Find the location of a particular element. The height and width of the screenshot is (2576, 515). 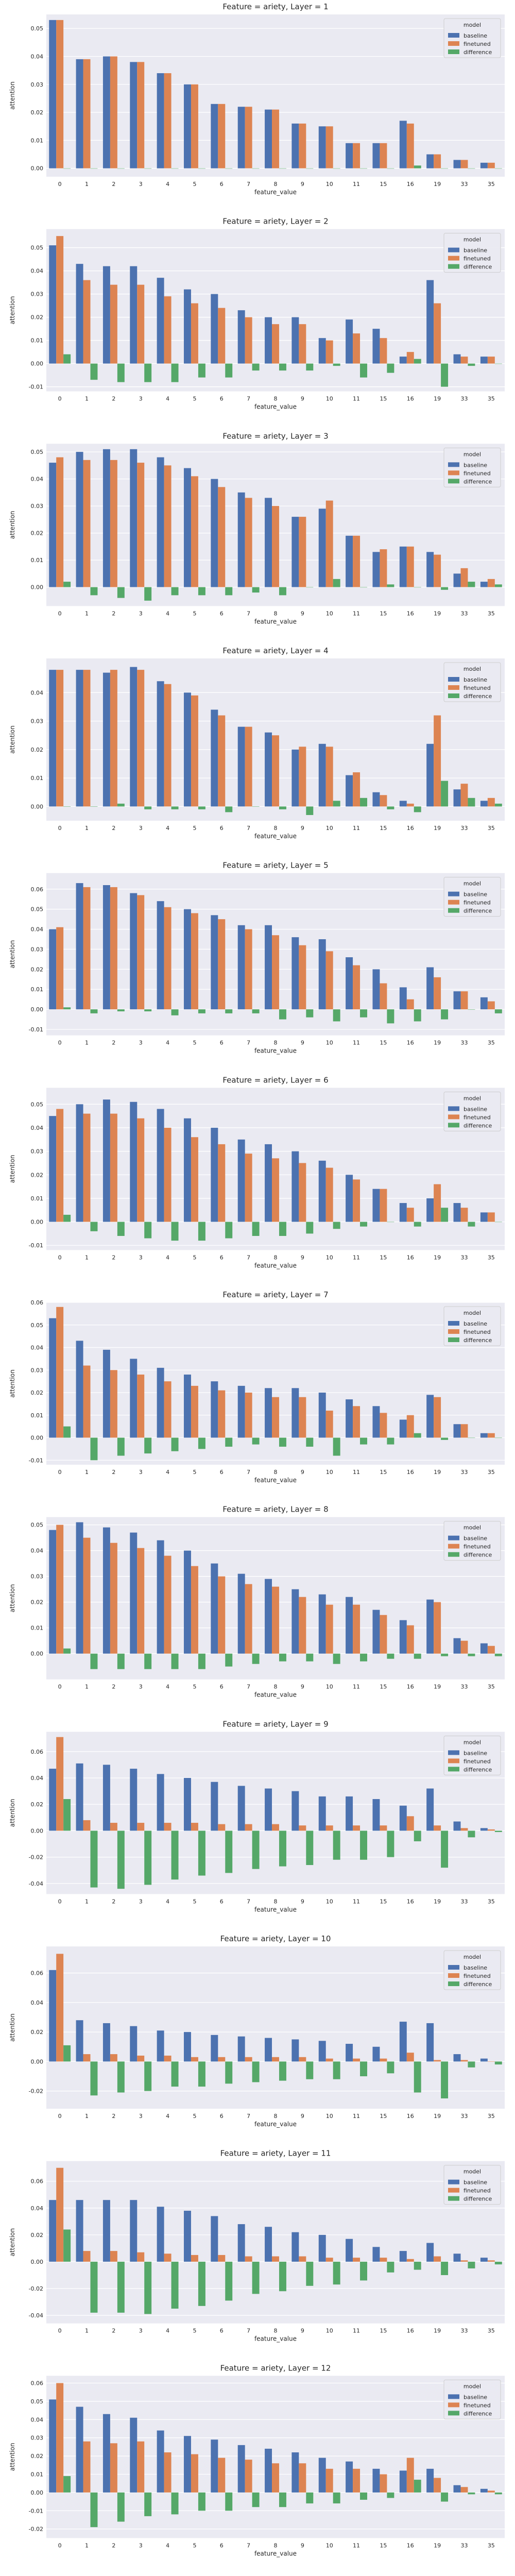

legend-label-difference: difference is located at coordinates (478, 52).